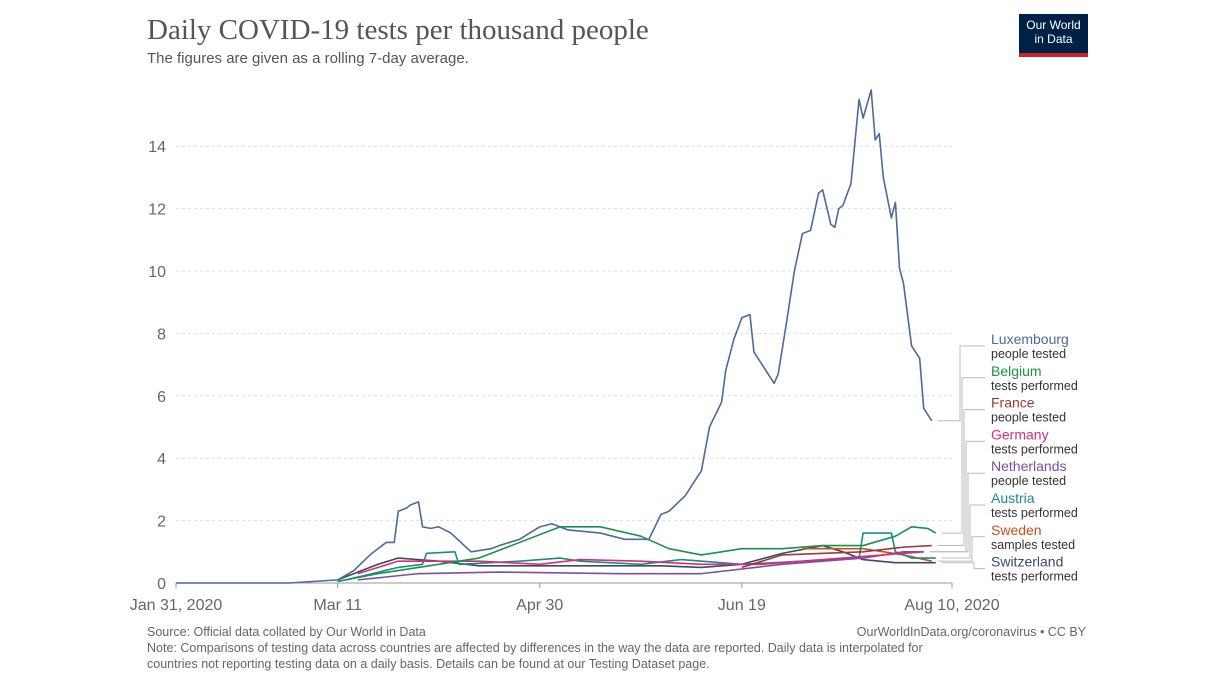 This screenshot has height=689, width=1224. What do you see at coordinates (1030, 339) in the screenshot?
I see `legend-country: Luxembourg` at bounding box center [1030, 339].